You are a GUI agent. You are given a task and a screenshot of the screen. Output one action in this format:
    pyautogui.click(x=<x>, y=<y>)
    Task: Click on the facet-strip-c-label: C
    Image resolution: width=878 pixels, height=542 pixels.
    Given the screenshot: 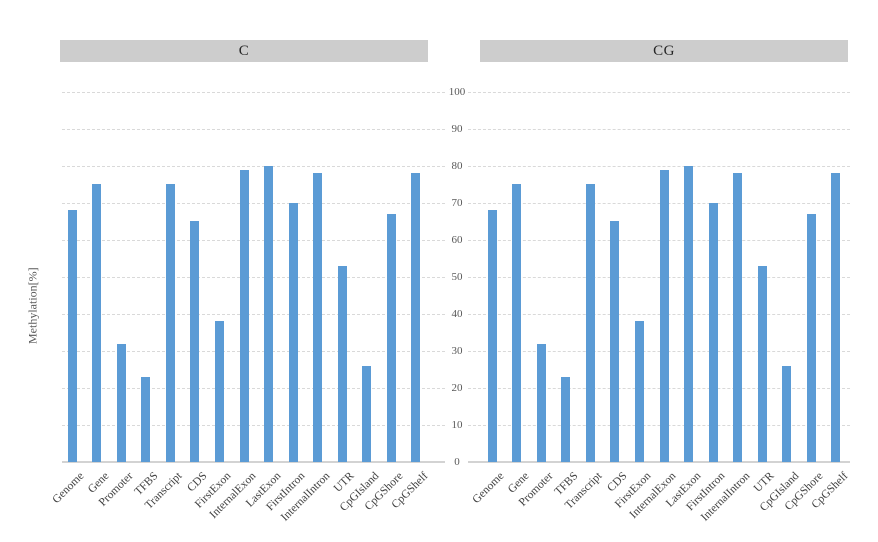 What is the action you would take?
    pyautogui.click(x=244, y=50)
    